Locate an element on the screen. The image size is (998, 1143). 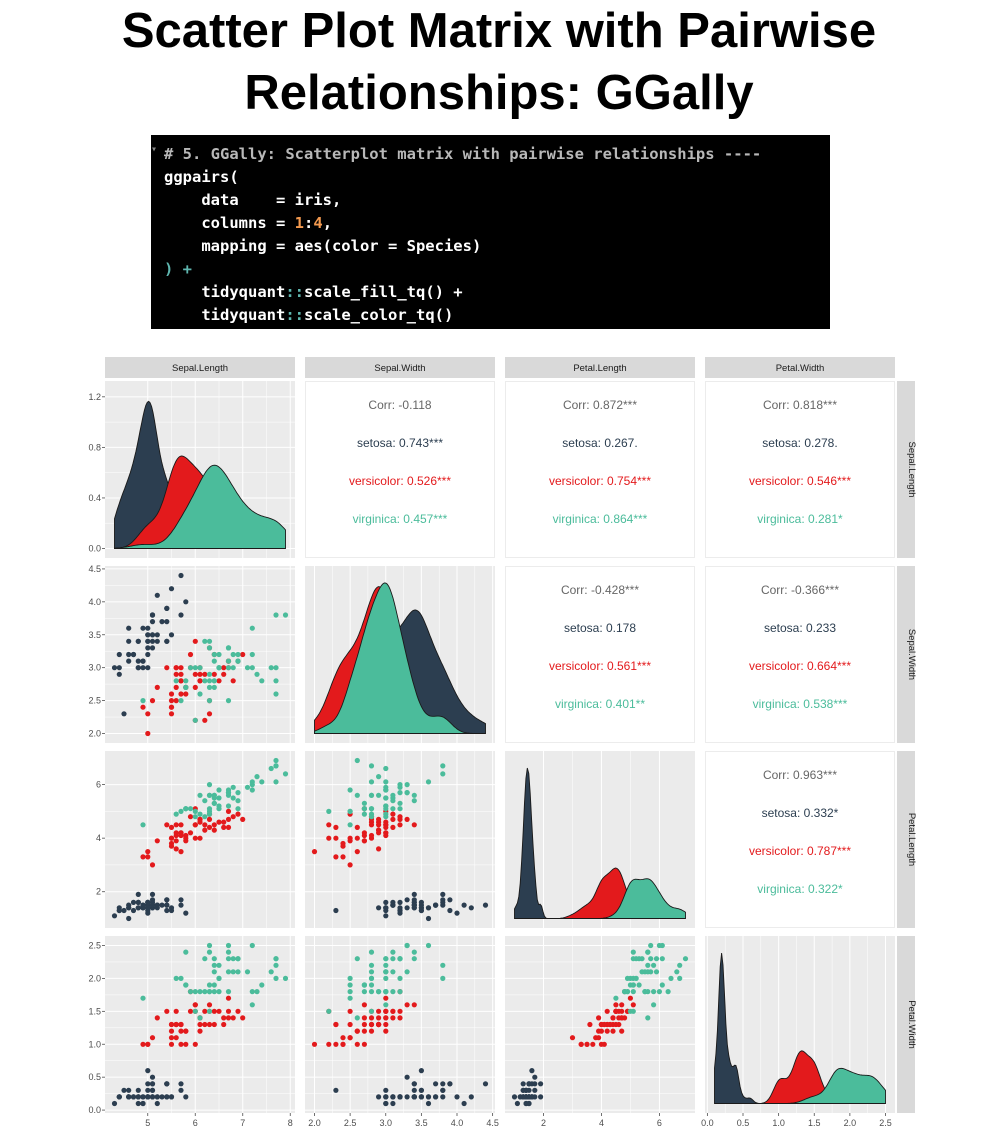
density-virginica is located at coordinates (400, 658).